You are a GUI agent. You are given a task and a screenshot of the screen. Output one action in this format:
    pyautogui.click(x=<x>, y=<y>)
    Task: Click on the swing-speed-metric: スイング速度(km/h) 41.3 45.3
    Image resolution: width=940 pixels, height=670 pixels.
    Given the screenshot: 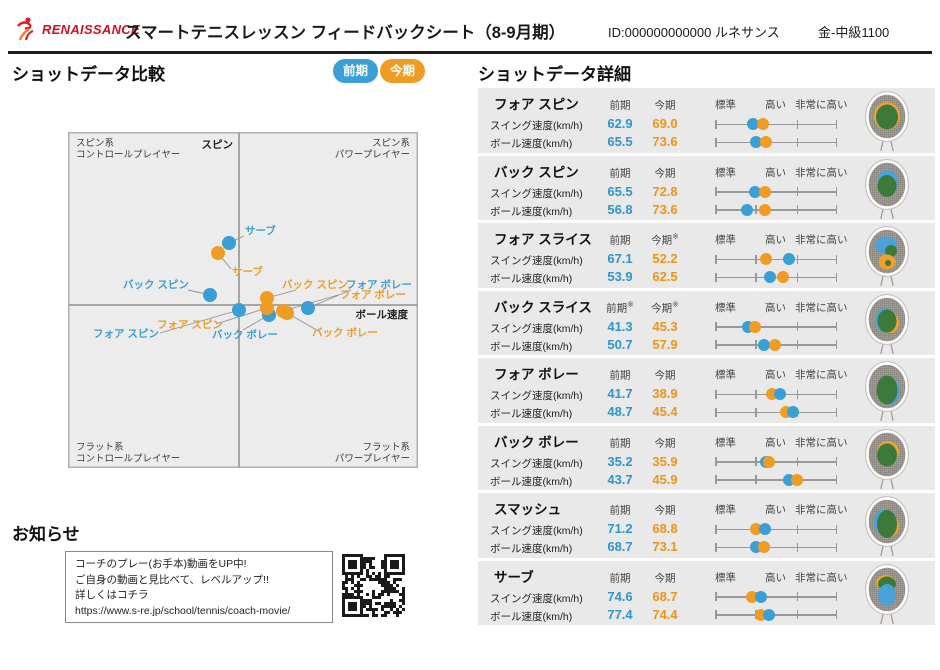 What is the action you would take?
    pyautogui.click(x=706, y=327)
    